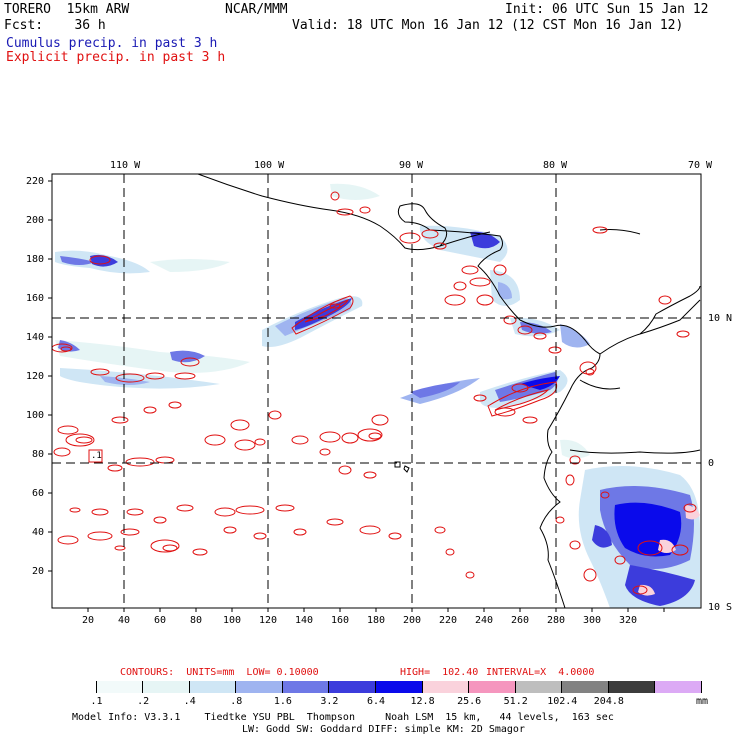  What do you see at coordinates (116, 57) in the screenshot?
I see `explicit-field-label: Explicit precip. in past 3 h` at bounding box center [116, 57].